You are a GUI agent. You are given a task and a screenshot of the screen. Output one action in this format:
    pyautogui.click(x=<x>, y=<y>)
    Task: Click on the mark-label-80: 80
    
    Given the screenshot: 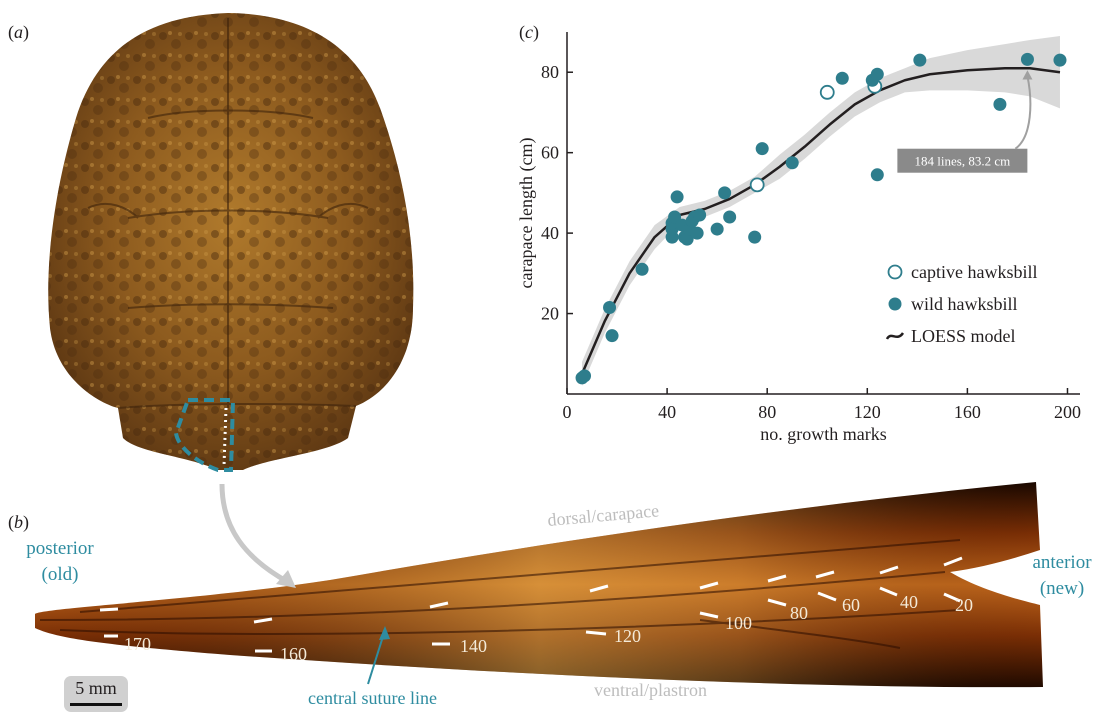 What is the action you would take?
    pyautogui.click(x=799, y=613)
    